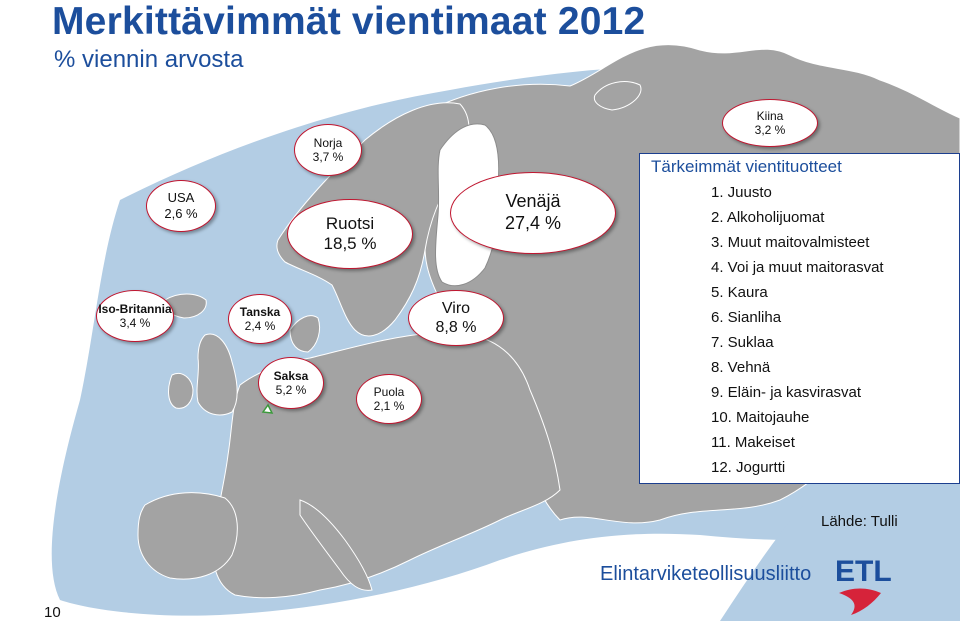 This screenshot has width=960, height=621. I want to click on bubble-venaja: Venäjä 27,4 %, so click(533, 213).